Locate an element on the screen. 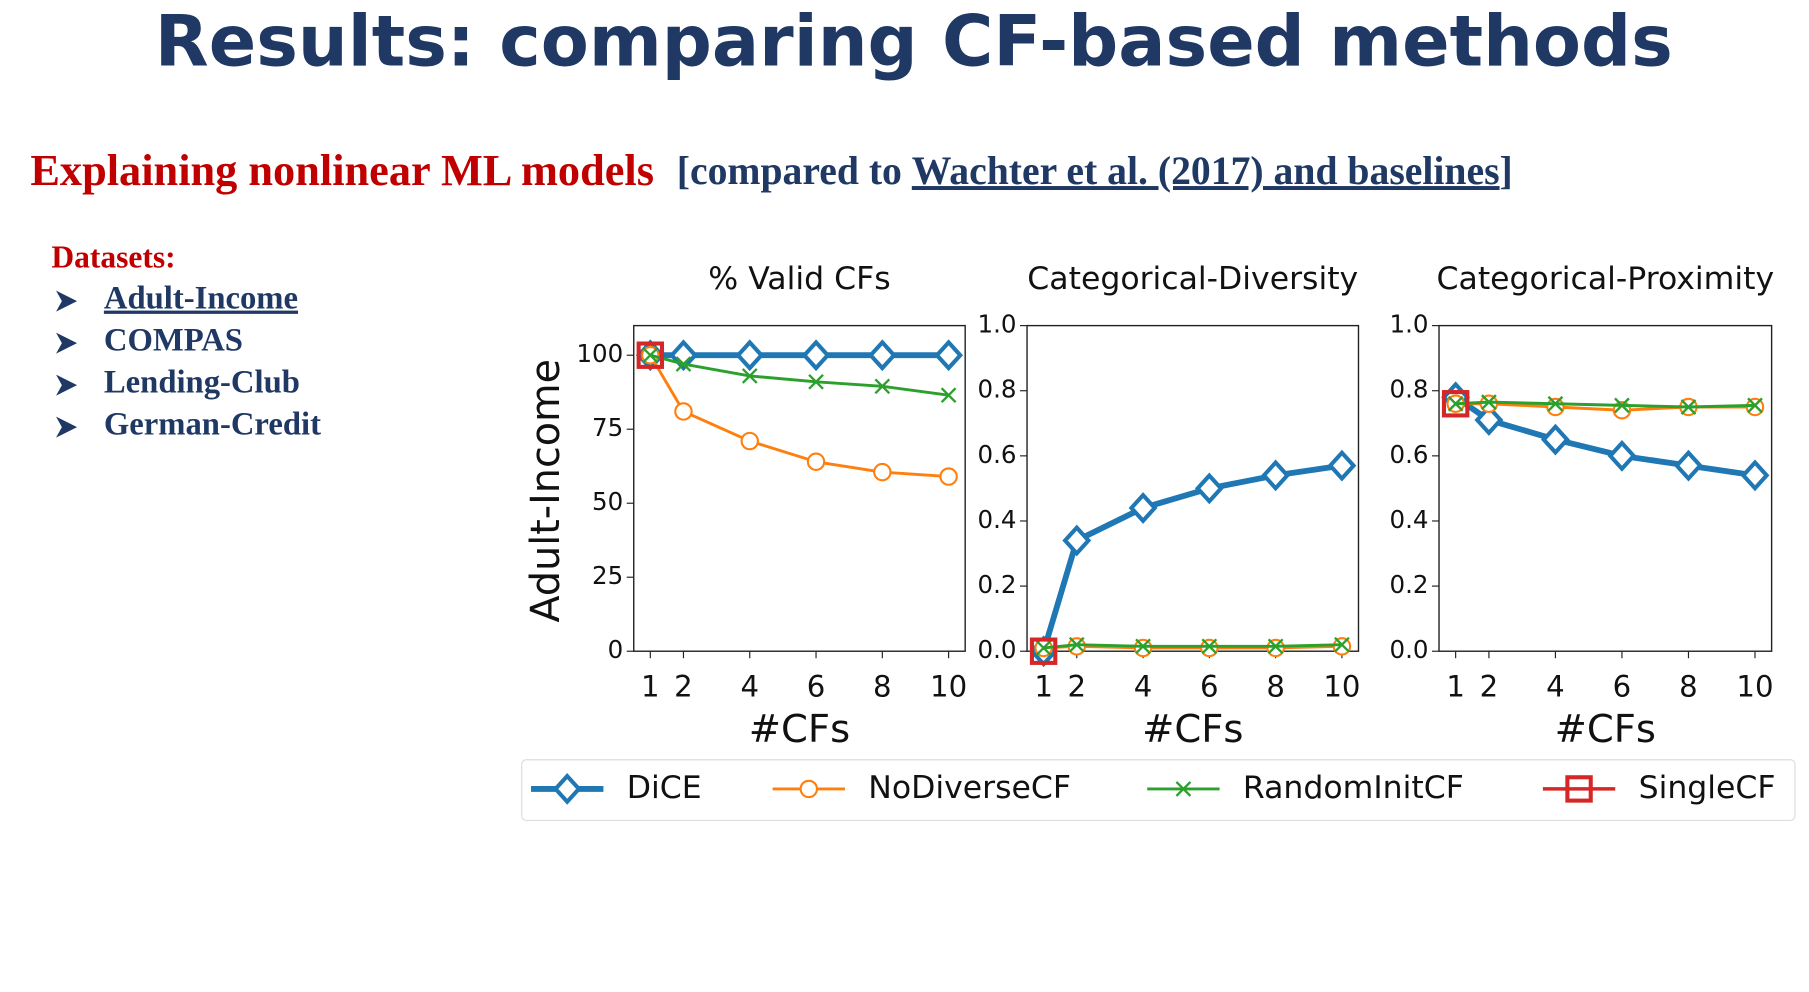 This screenshot has width=1809, height=992. y-axis-label: Adult-Income is located at coordinates (546, 491).